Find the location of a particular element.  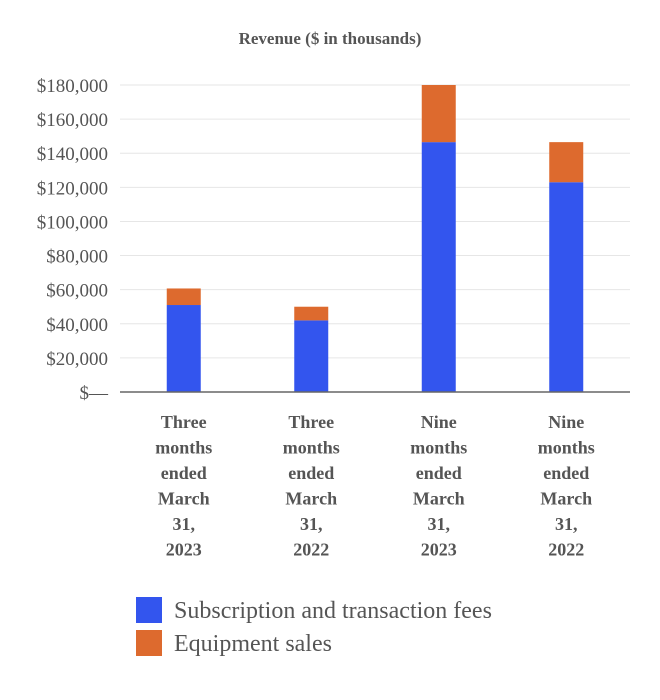

x-tick-label: Three months ended March 31, 2022 is located at coordinates (311, 486).